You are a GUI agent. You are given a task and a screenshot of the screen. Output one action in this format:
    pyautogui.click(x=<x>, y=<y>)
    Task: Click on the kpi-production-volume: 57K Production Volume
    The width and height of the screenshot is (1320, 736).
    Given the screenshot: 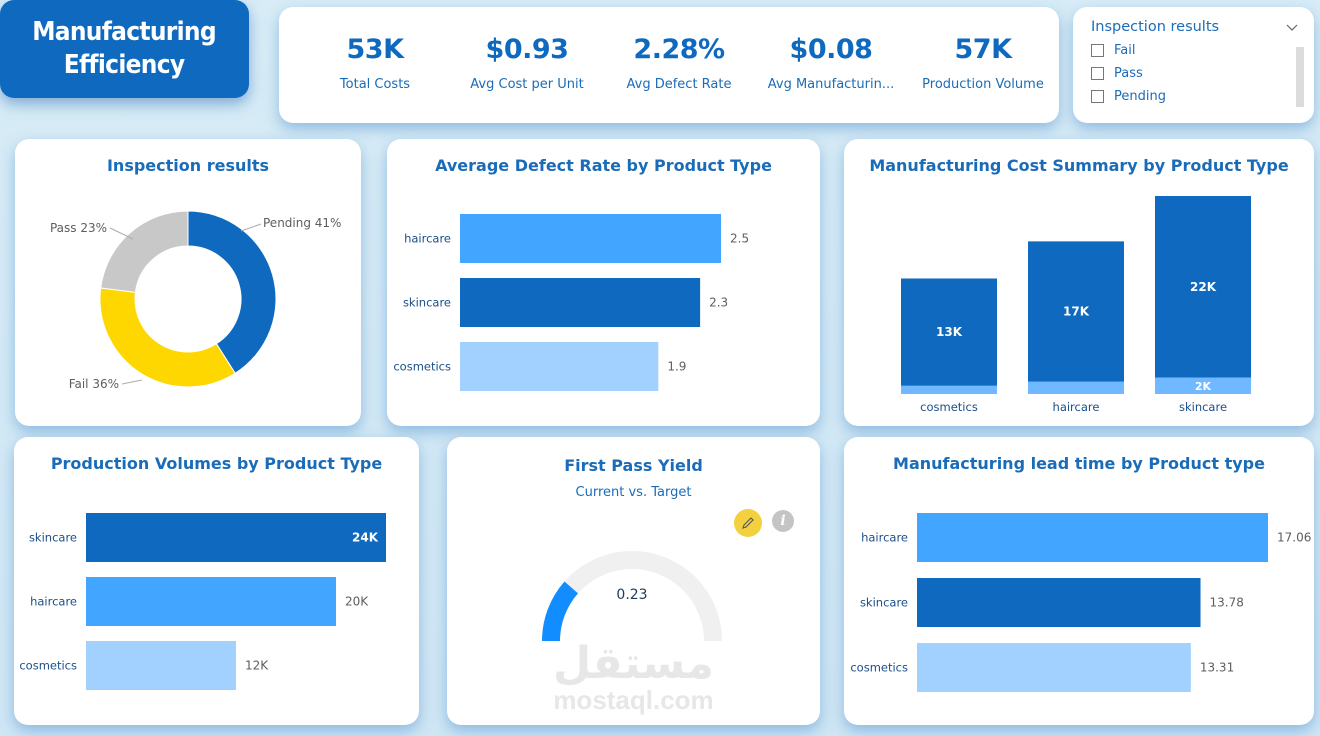 What is the action you would take?
    pyautogui.click(x=983, y=63)
    